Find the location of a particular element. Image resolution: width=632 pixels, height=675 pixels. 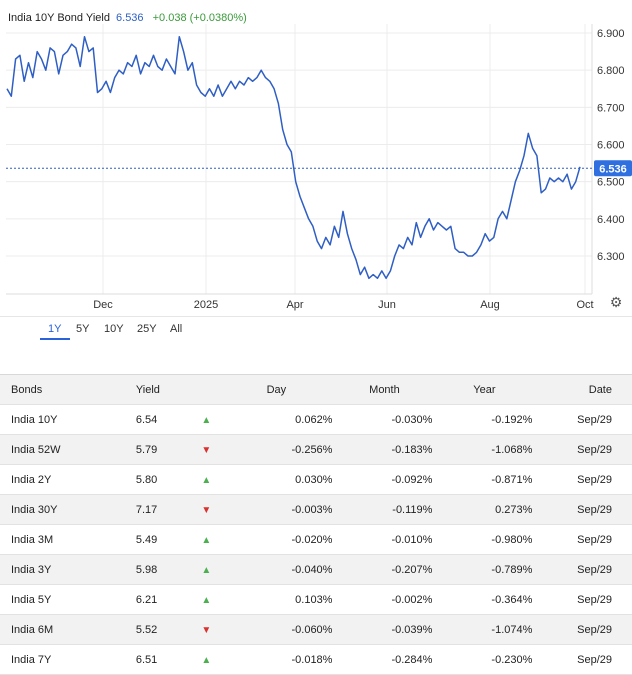

yield-change: +0.038 (+0.0380%) is located at coordinates (199, 18).